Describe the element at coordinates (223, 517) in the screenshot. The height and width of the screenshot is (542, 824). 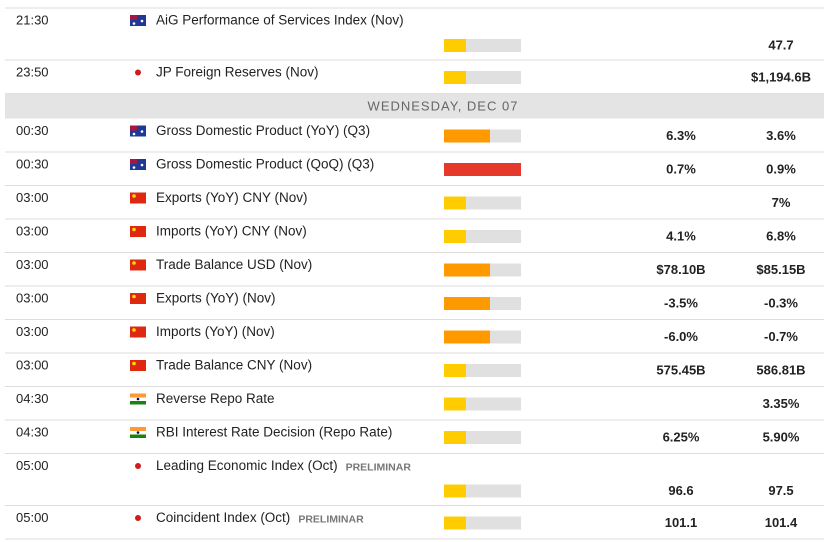
I see `event-name: Coincident Index (Oct)` at that location.